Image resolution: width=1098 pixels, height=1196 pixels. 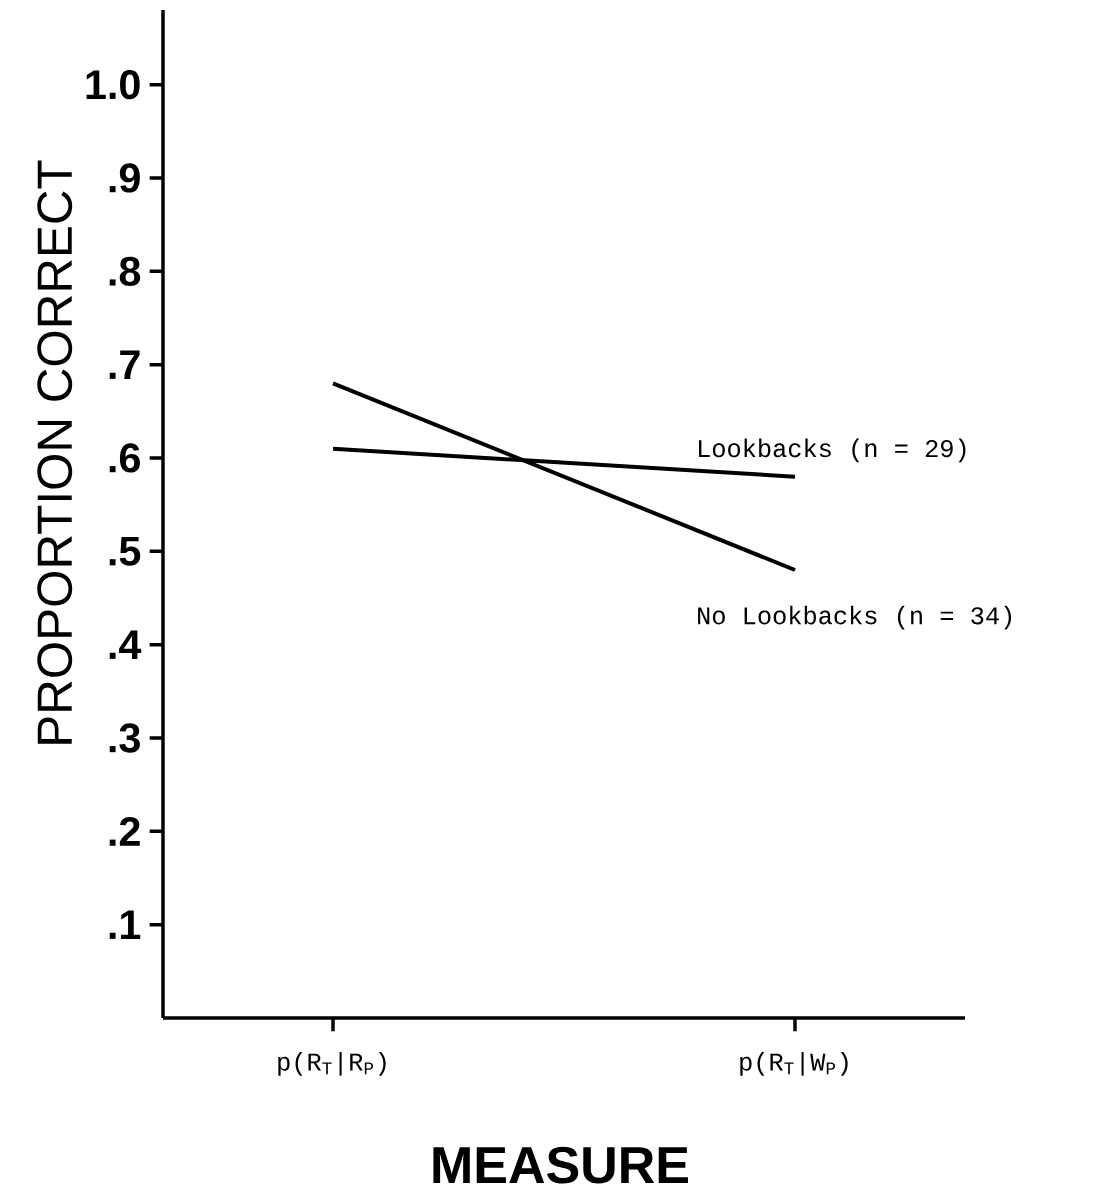 I want to click on y-tick-label: .6, so click(x=124, y=458).